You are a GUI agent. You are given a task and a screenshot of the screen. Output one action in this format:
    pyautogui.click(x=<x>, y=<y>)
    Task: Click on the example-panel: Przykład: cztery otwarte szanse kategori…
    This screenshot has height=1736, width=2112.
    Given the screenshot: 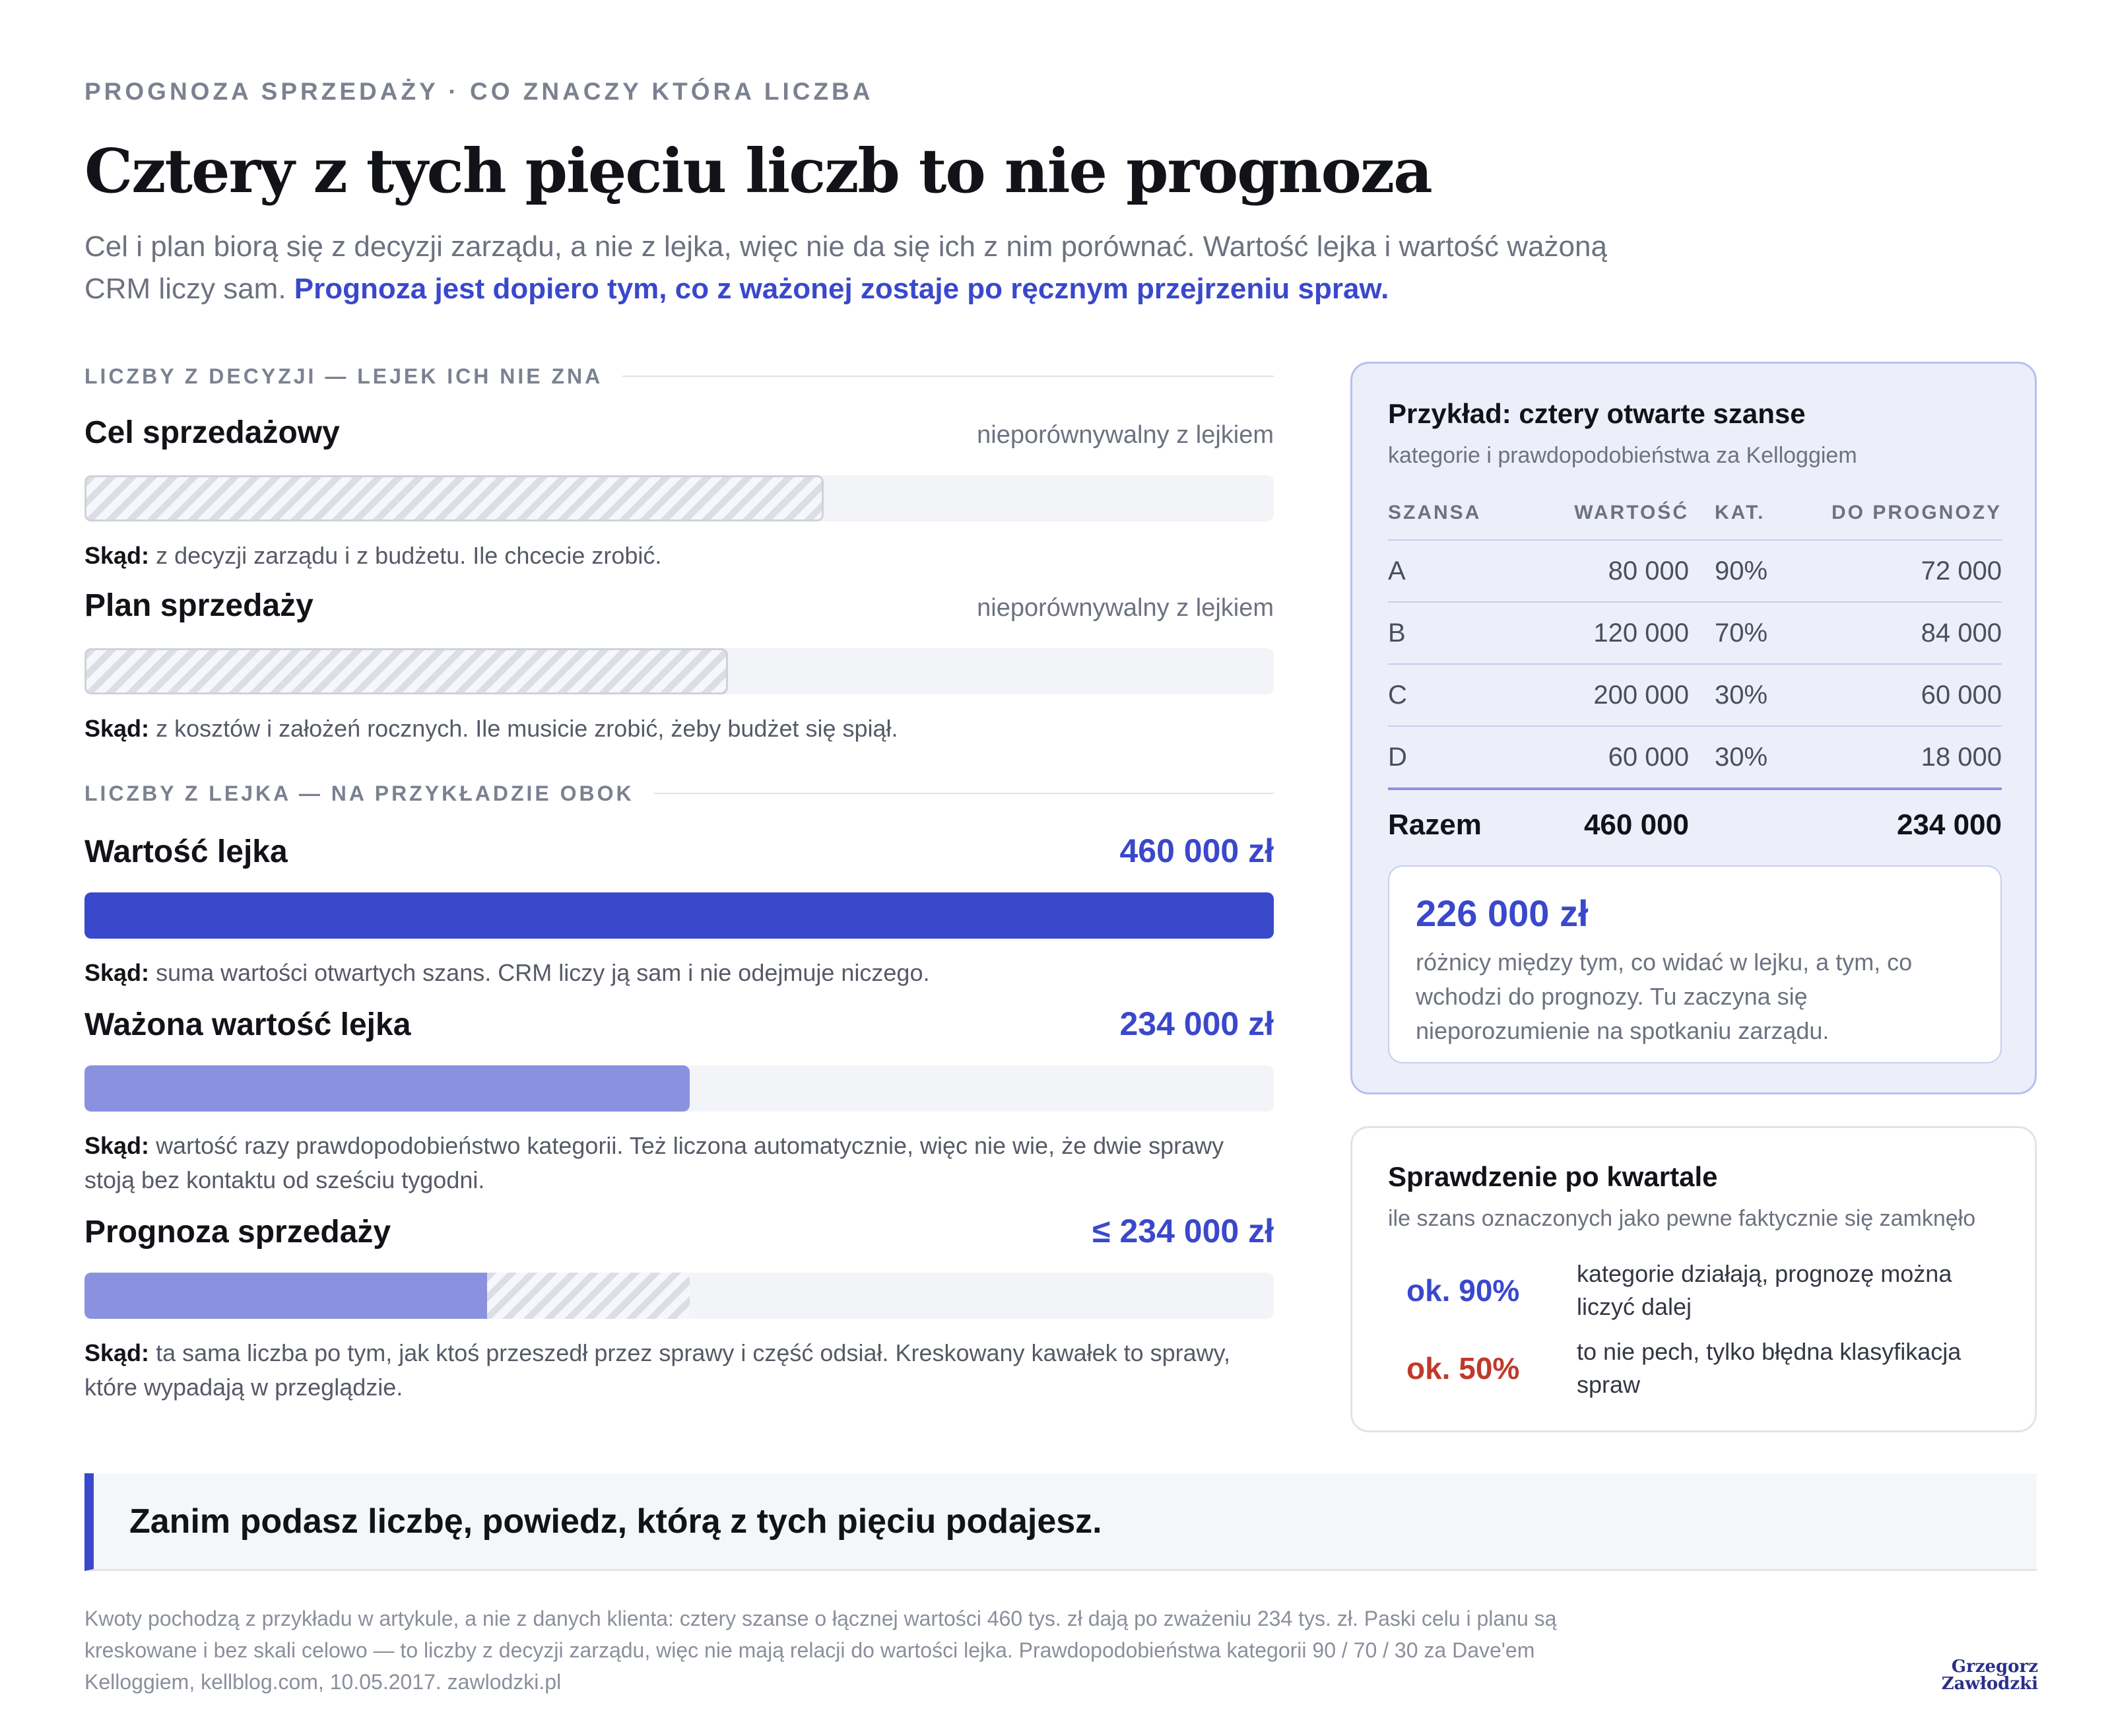 What is the action you would take?
    pyautogui.click(x=1694, y=728)
    